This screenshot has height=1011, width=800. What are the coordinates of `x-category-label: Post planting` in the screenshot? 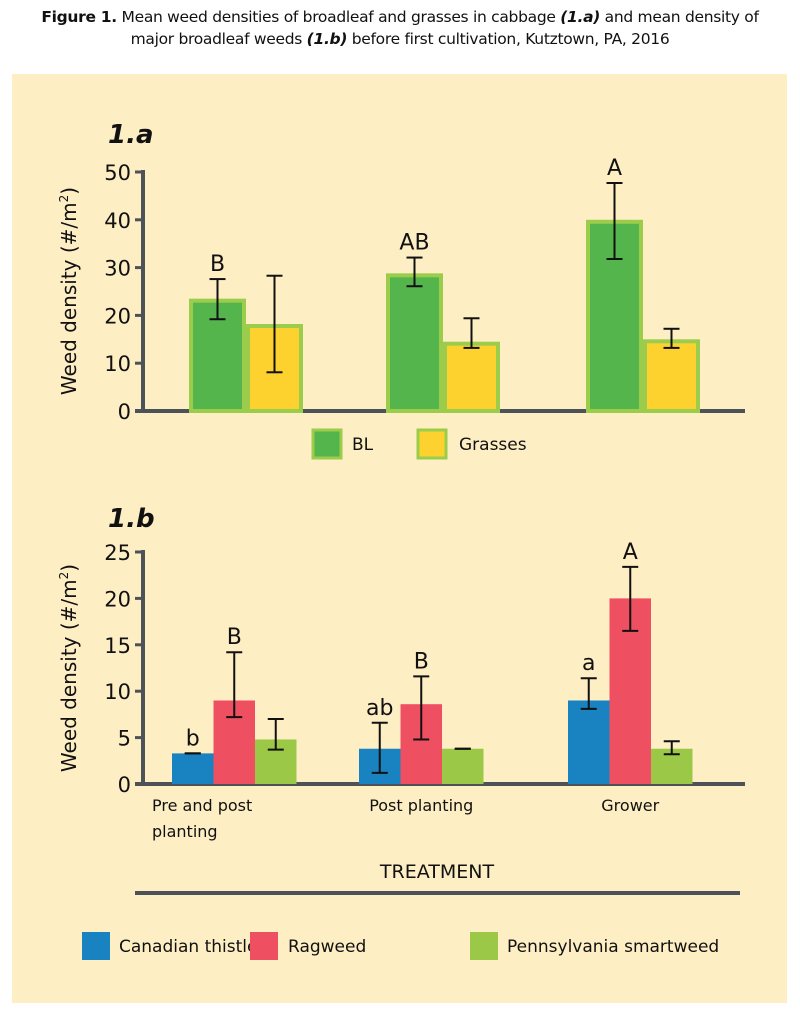 It's located at (421, 805).